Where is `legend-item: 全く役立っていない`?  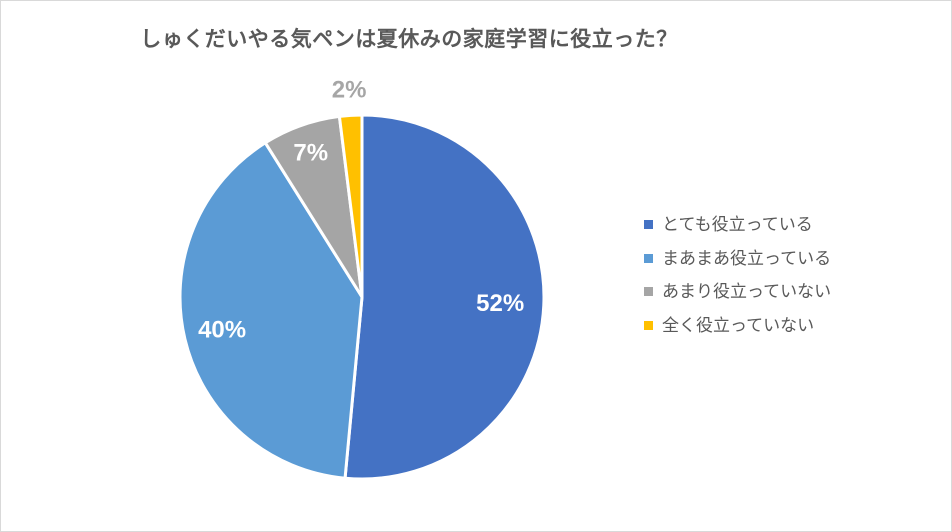
legend-item: 全く役立っていない is located at coordinates (737, 326).